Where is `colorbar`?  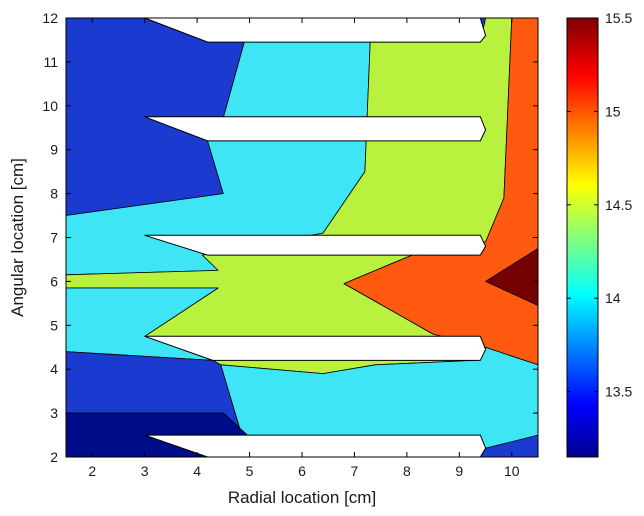 colorbar is located at coordinates (582, 237).